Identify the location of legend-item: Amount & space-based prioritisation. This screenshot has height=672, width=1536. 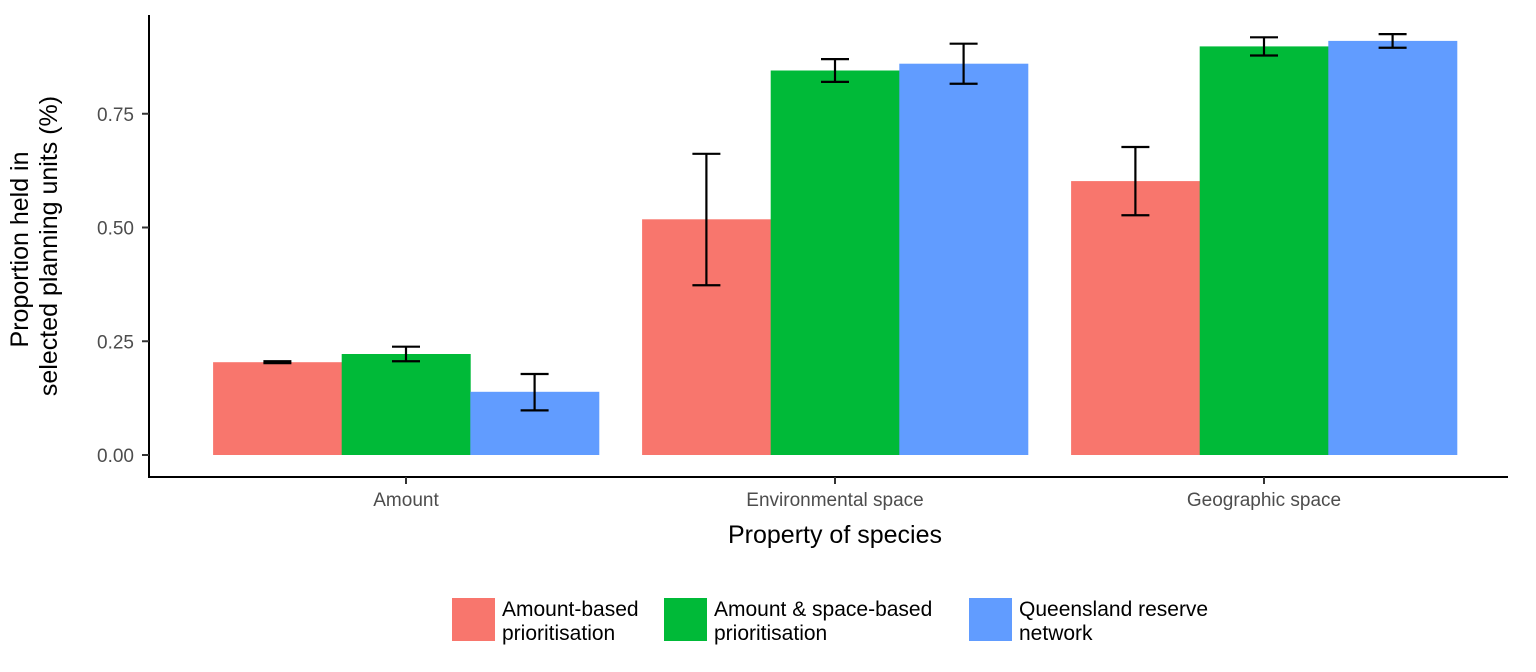
(798, 621).